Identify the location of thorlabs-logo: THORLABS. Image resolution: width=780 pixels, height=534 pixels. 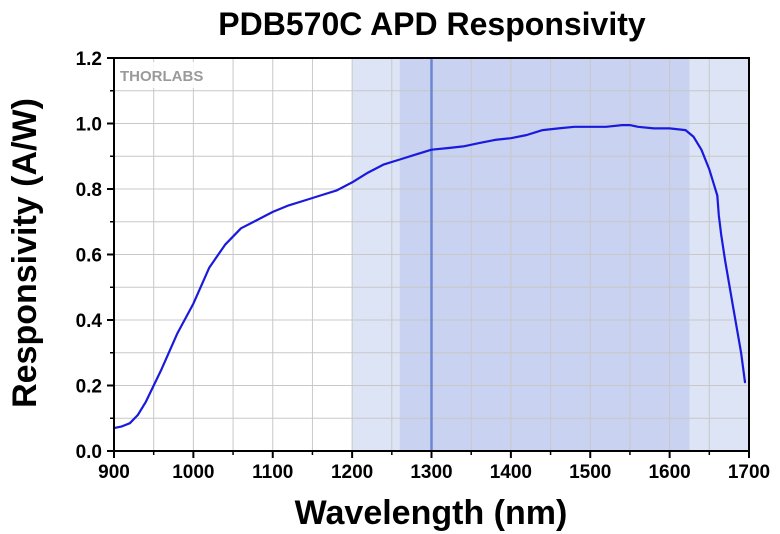
(166, 75).